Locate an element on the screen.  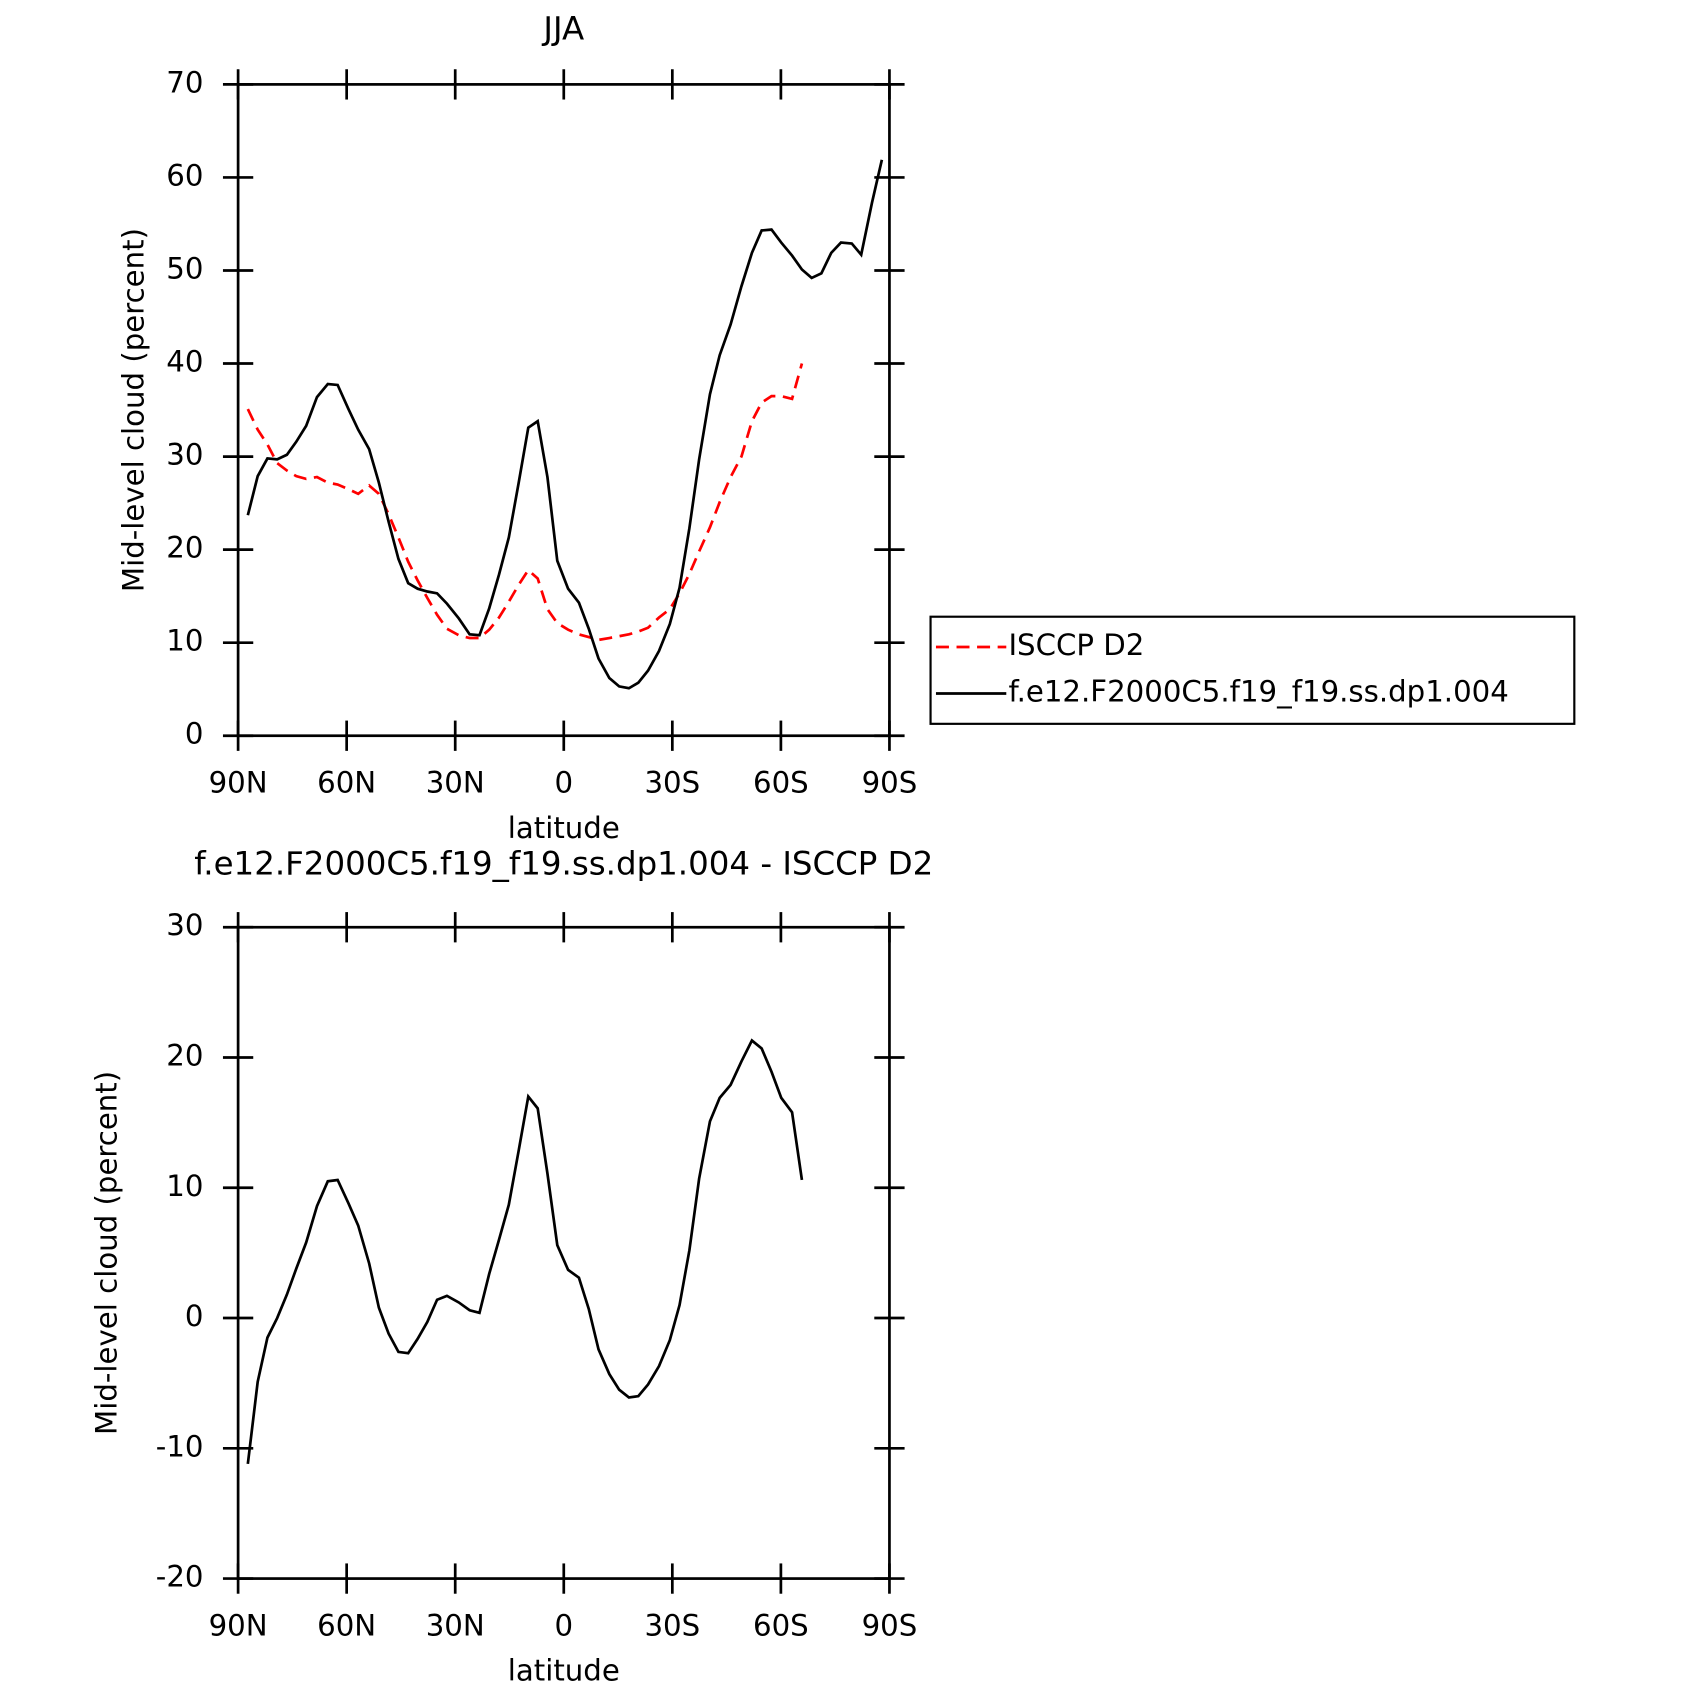
y-tick-label: 40 is located at coordinates (184, 362).